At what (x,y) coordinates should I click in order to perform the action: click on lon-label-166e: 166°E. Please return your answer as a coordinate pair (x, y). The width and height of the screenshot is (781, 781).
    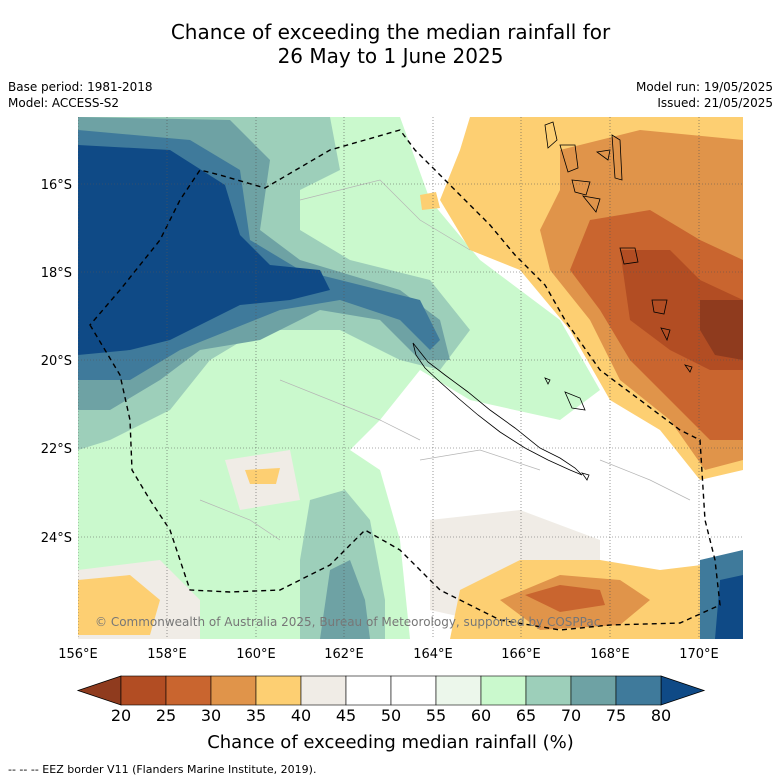
    Looking at the image, I should click on (521, 654).